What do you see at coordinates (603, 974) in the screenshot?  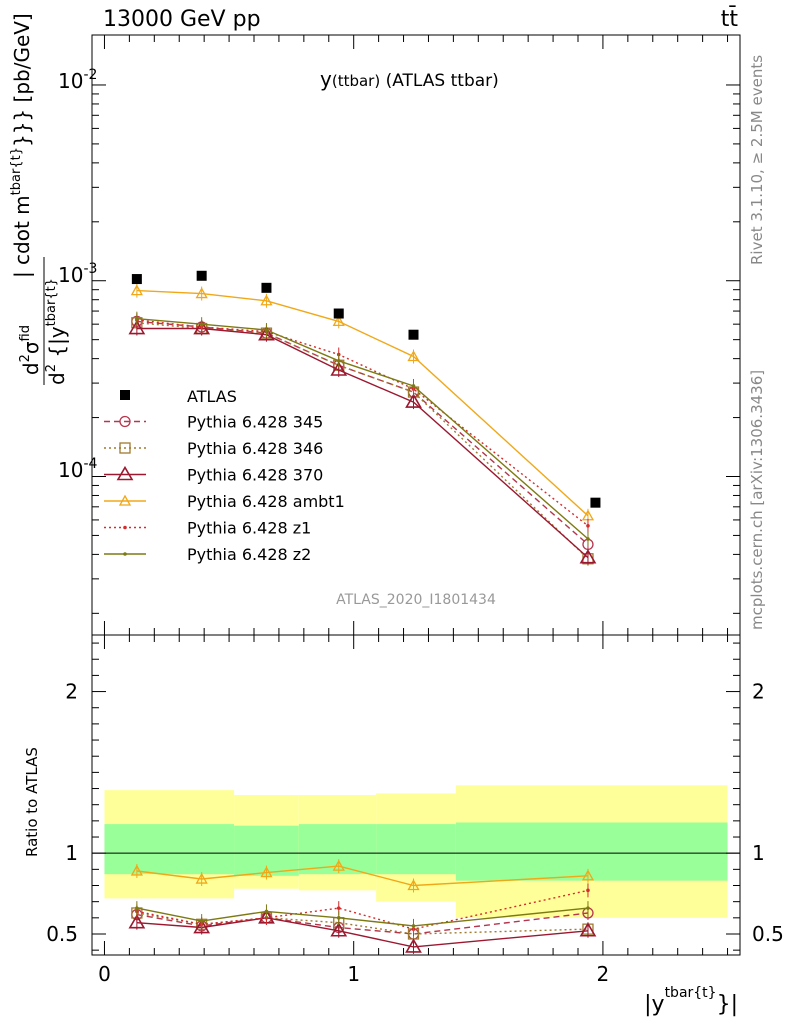 I see `xtick-label: 2` at bounding box center [603, 974].